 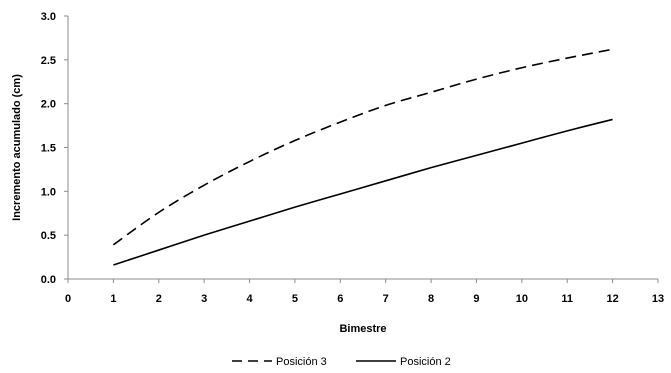 I want to click on x-tick-label: 9, so click(x=476, y=299).